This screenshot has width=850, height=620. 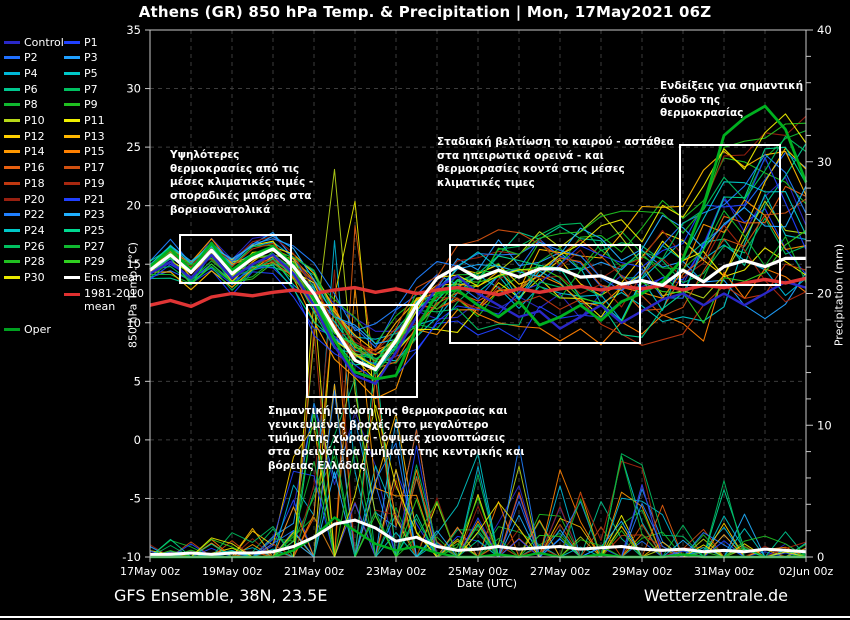 What do you see at coordinates (81, 73) in the screenshot?
I see `legend-item-p5: P5` at bounding box center [81, 73].